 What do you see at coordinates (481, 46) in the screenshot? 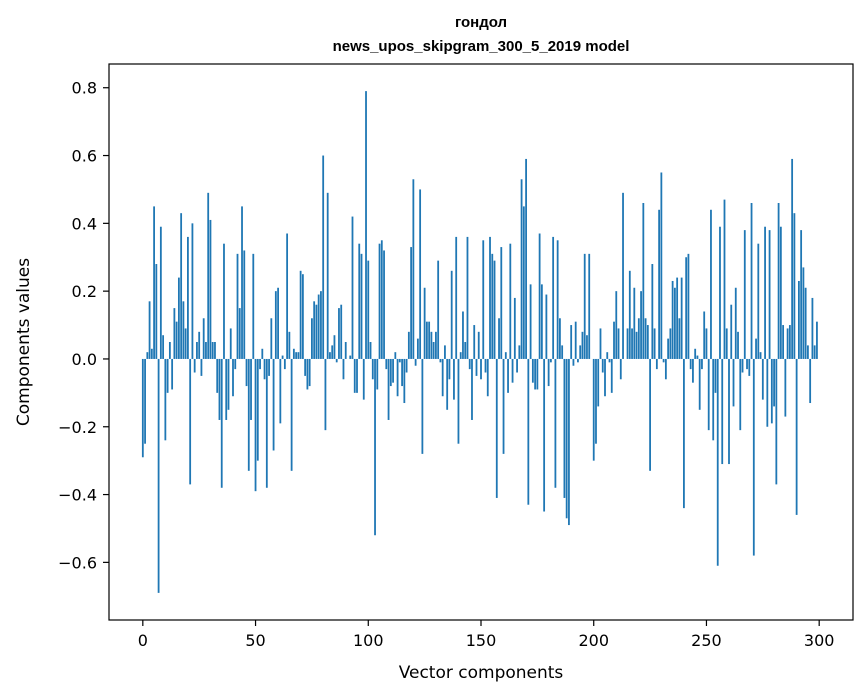
I see `chart-subtitle: news_upos_skipgram_300_5_2019 model` at bounding box center [481, 46].